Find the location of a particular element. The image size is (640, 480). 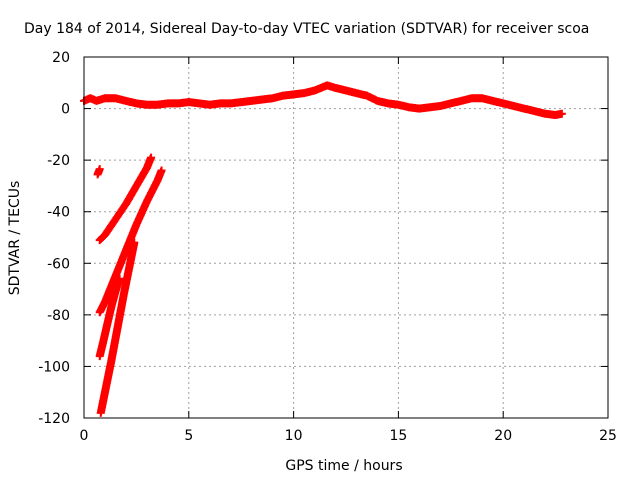

y-tick-label: 0 is located at coordinates (65, 110).